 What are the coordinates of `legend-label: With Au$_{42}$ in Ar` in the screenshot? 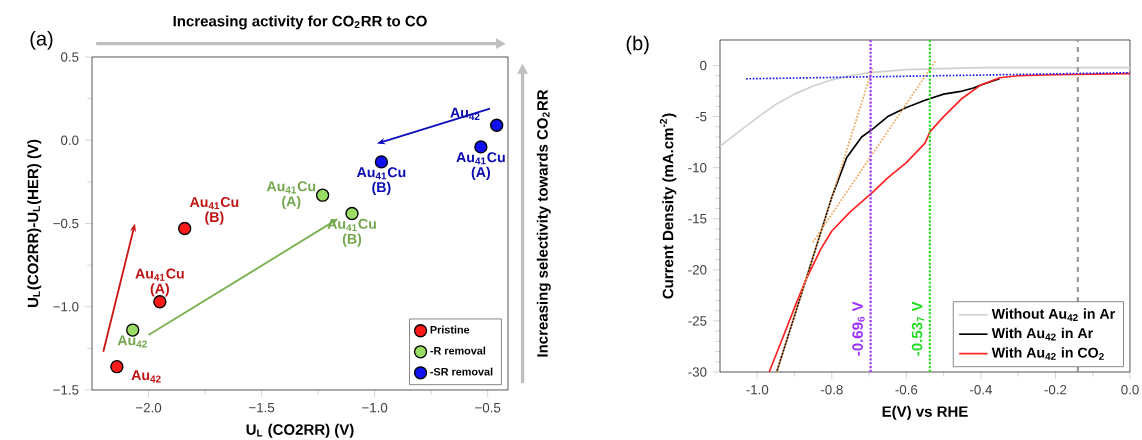 It's located at (1042, 334).